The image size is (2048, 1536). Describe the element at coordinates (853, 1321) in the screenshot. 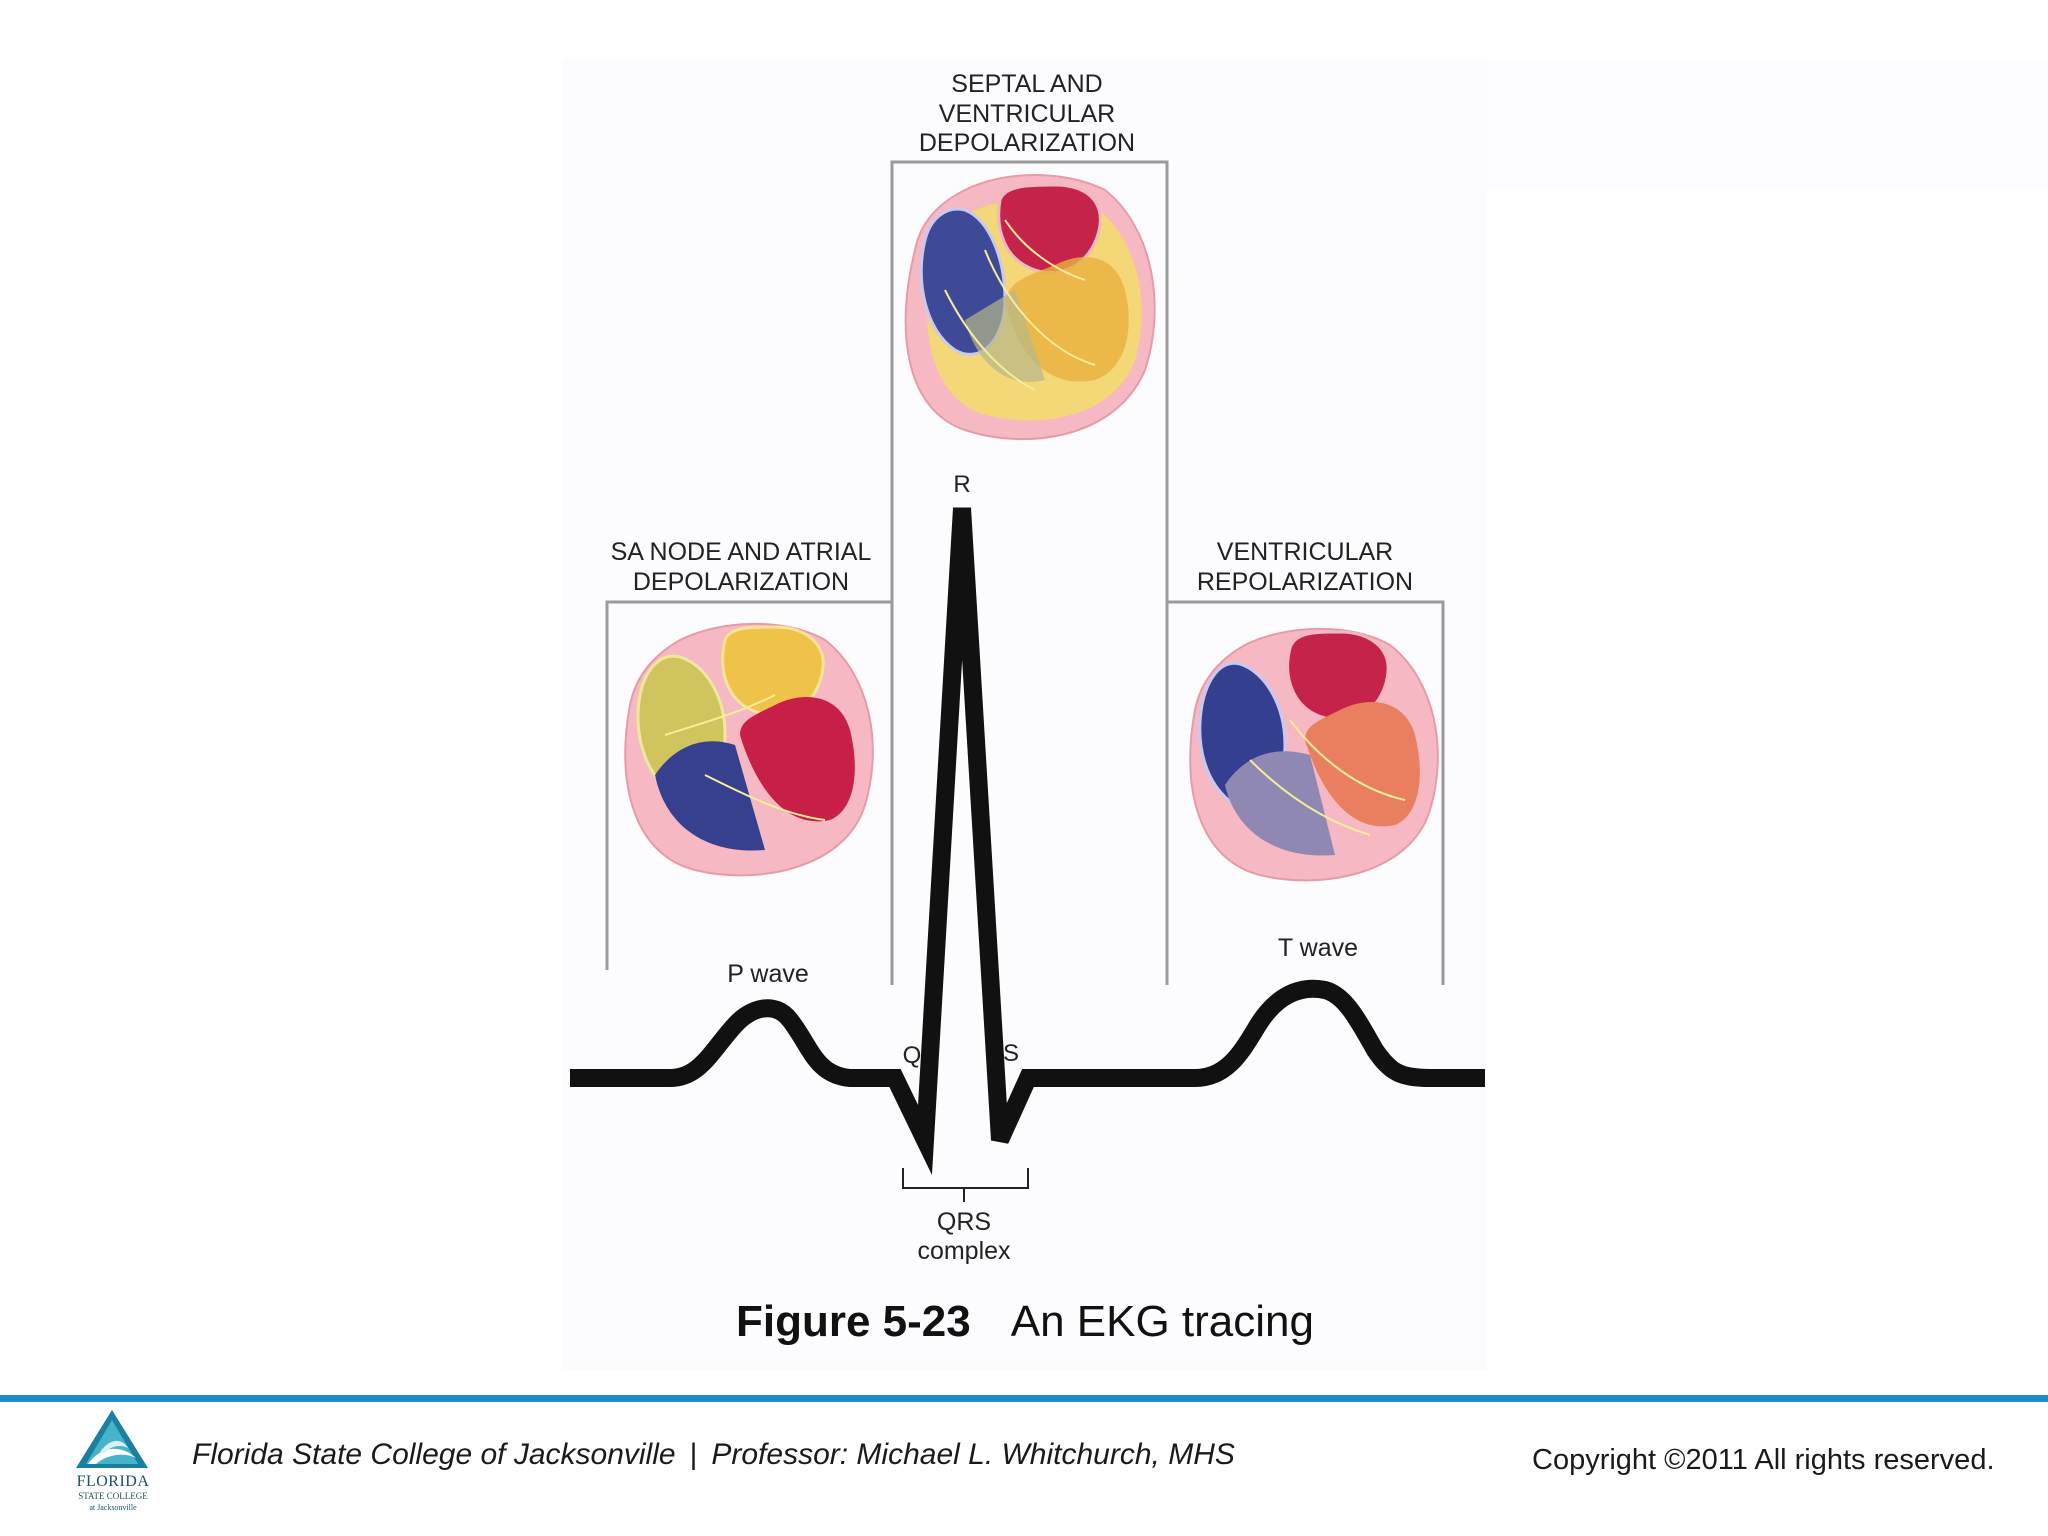

I see `figure-caption-number: Figure 5-23` at that location.